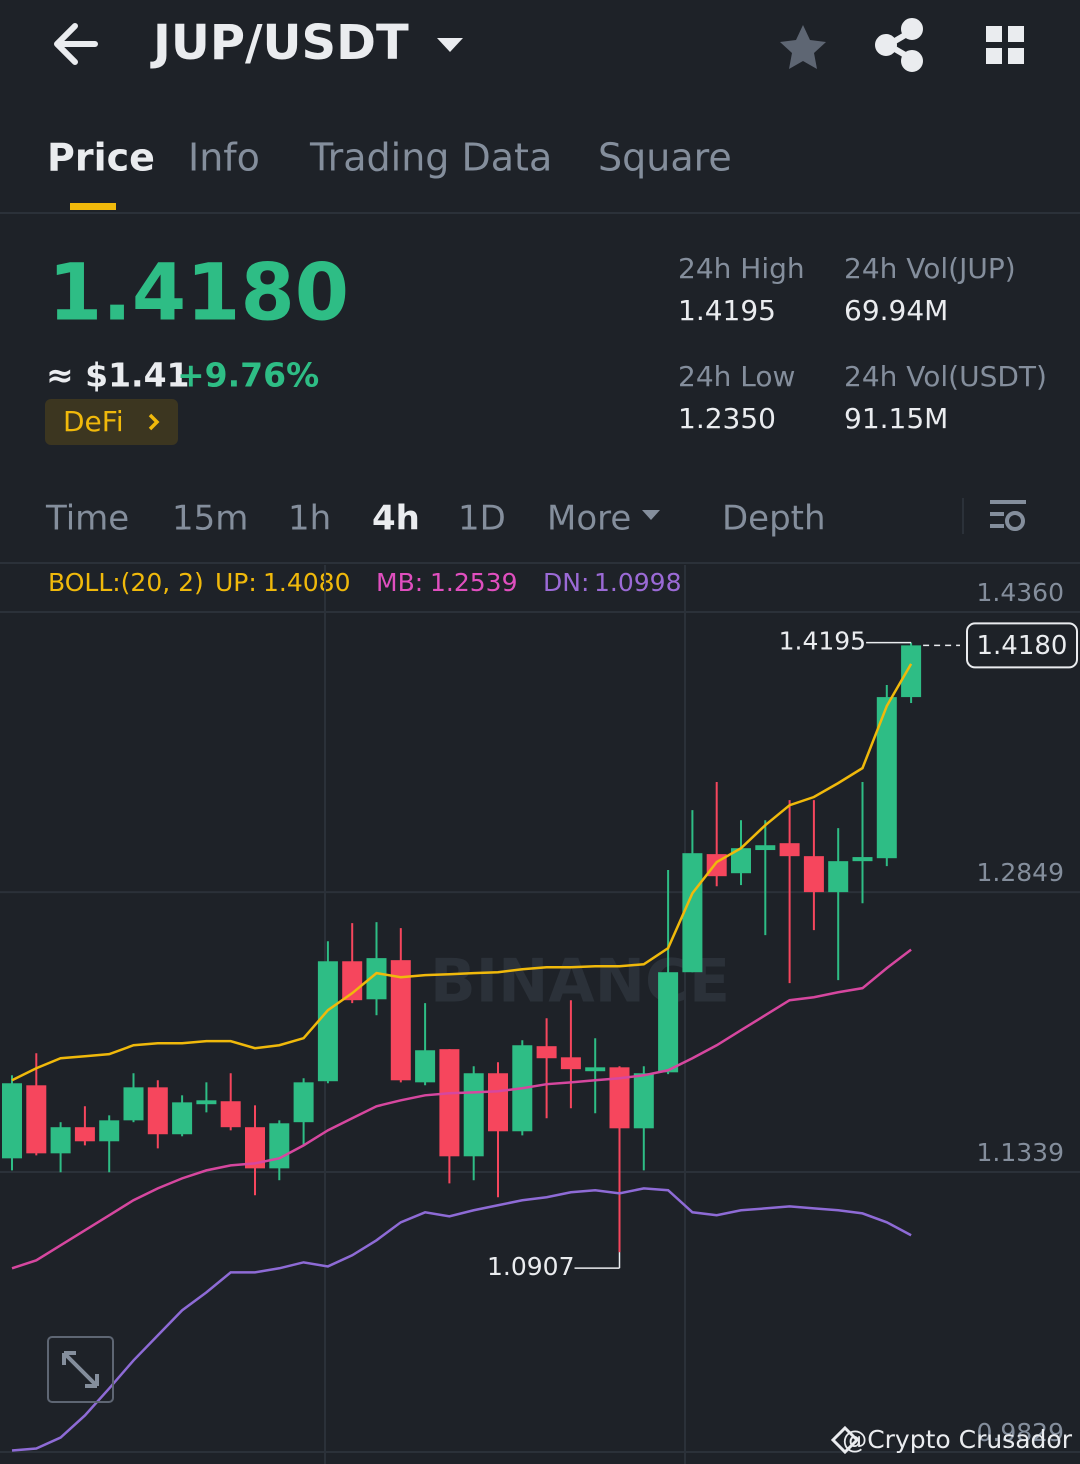 The width and height of the screenshot is (1080, 1464). Describe the element at coordinates (580, 982) in the screenshot. I see `watermark: BINANCE` at that location.